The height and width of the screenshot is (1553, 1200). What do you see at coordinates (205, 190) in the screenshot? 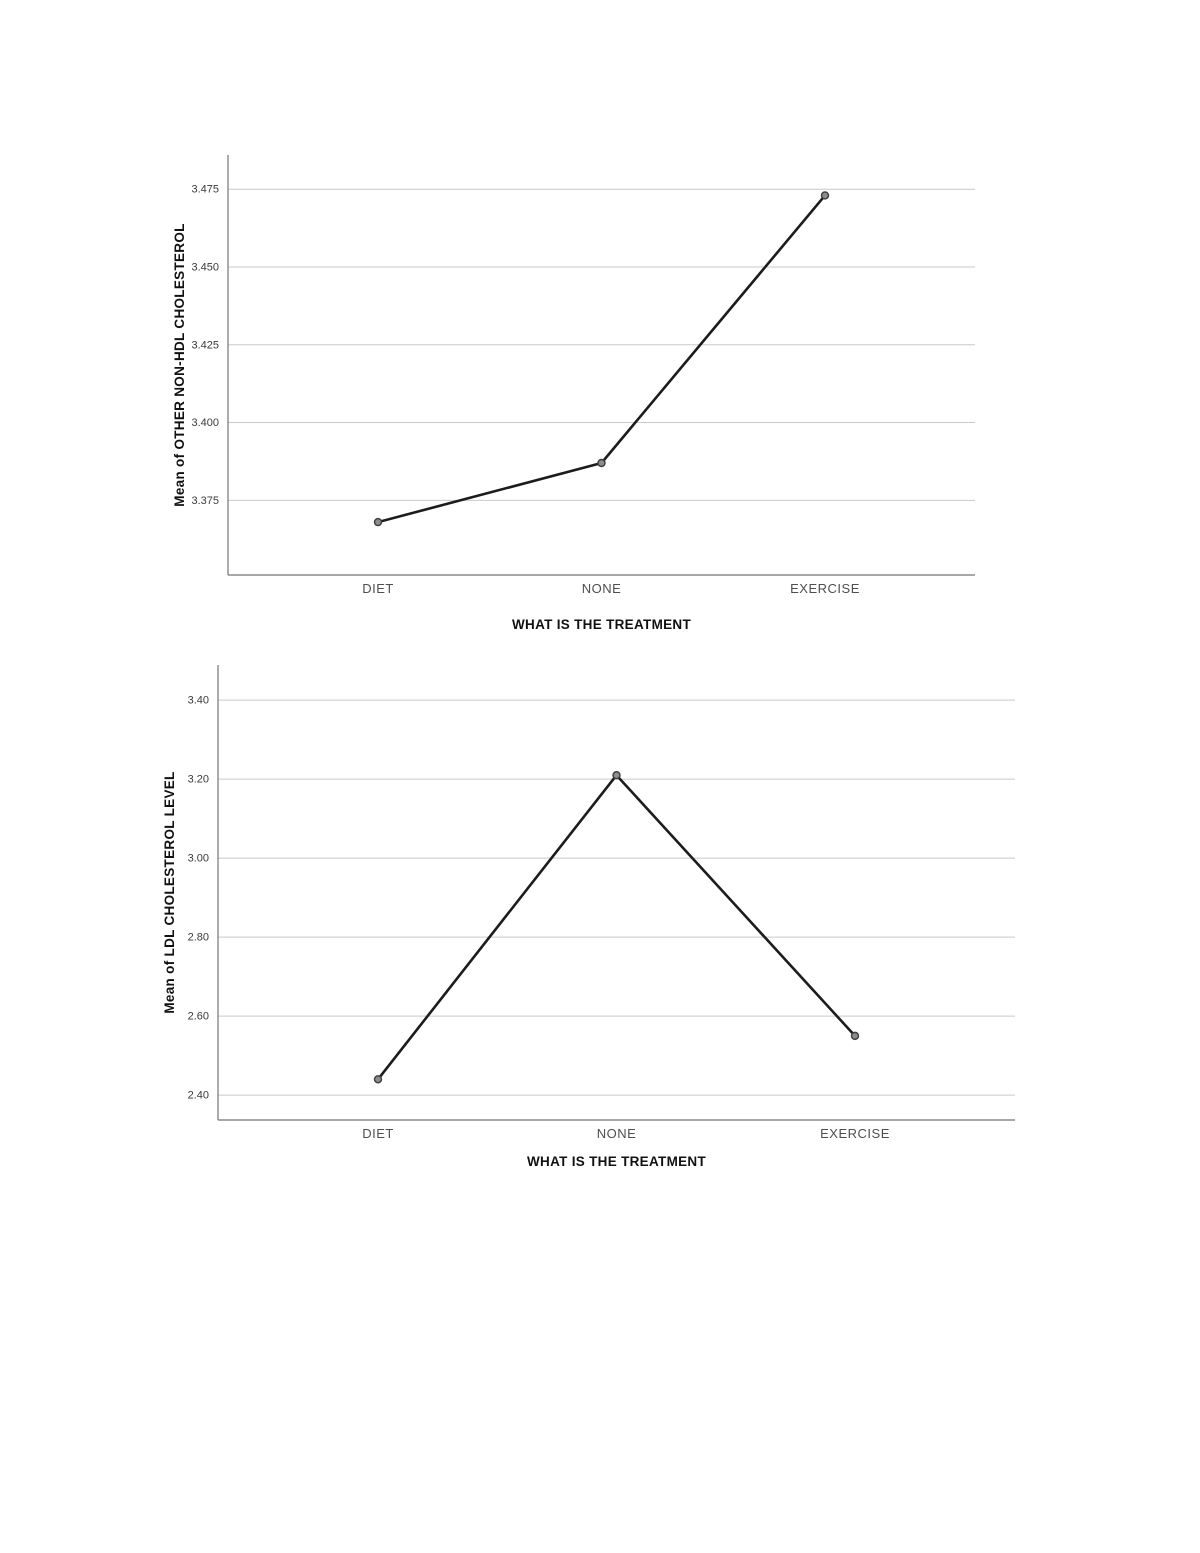
I see `y-tick-label: 3.475` at bounding box center [205, 190].